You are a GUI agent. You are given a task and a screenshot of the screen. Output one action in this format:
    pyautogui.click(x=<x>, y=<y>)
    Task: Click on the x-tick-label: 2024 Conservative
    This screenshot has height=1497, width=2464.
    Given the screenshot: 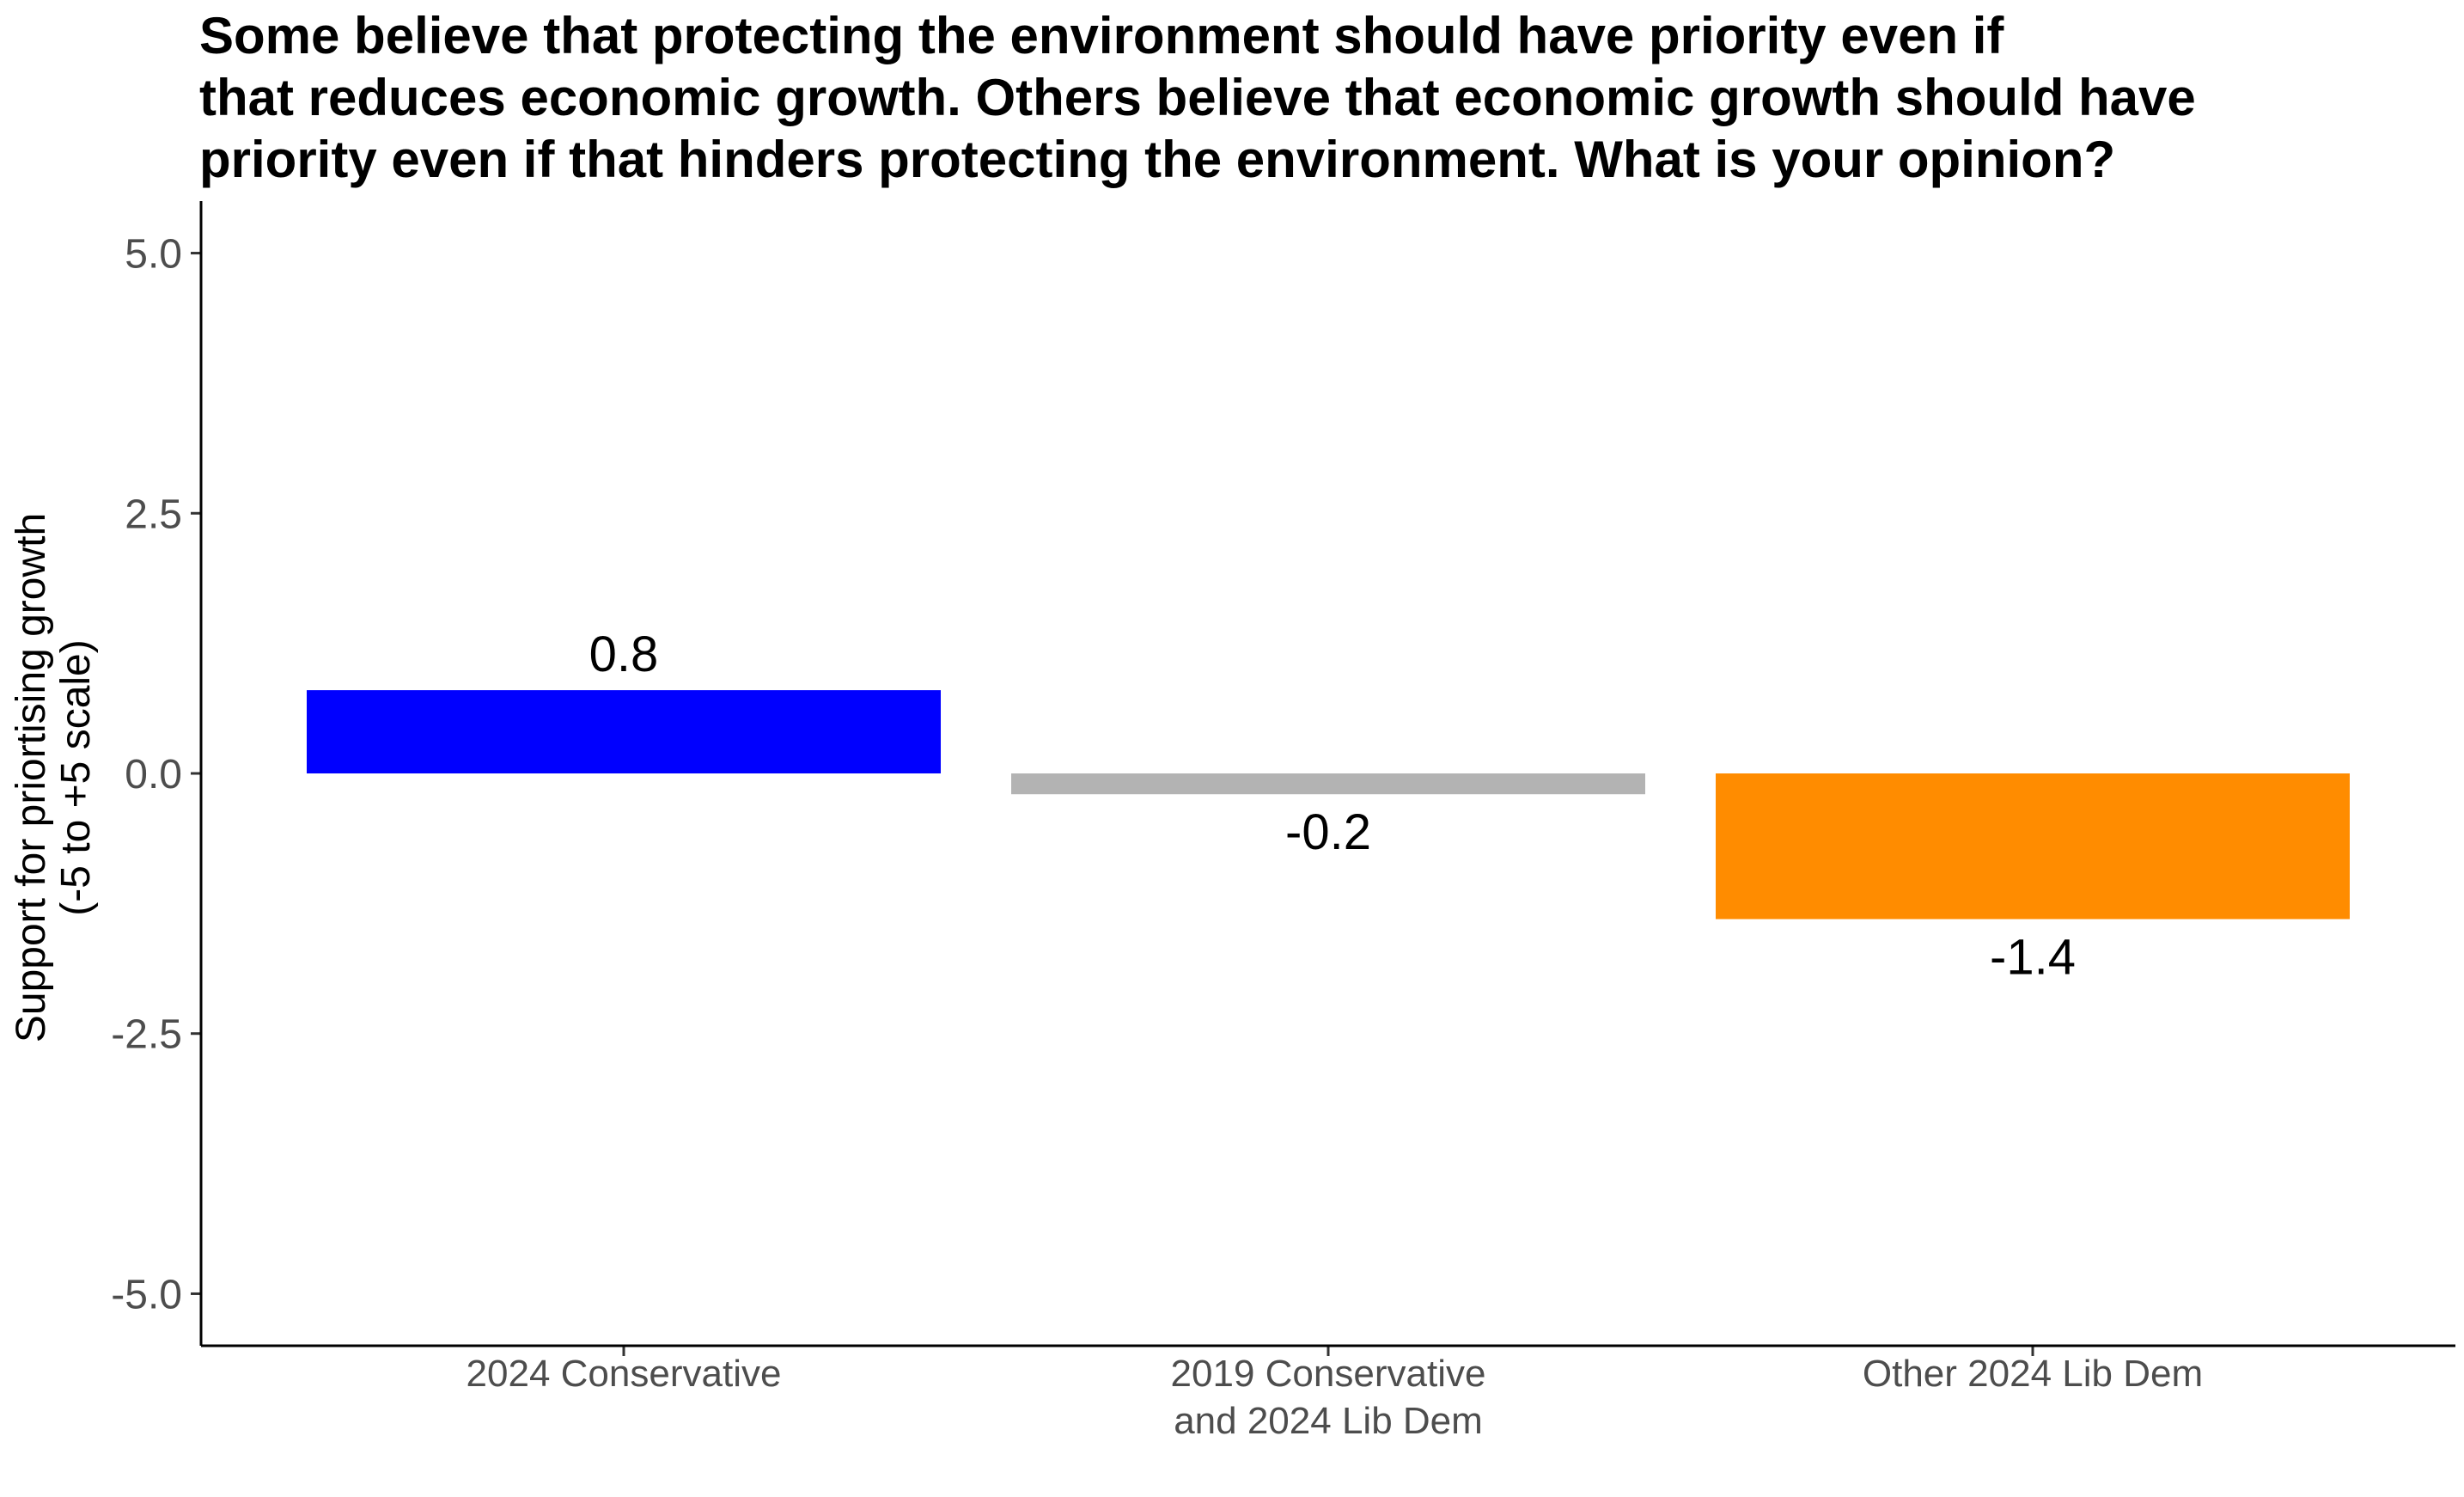 What is the action you would take?
    pyautogui.click(x=624, y=1374)
    